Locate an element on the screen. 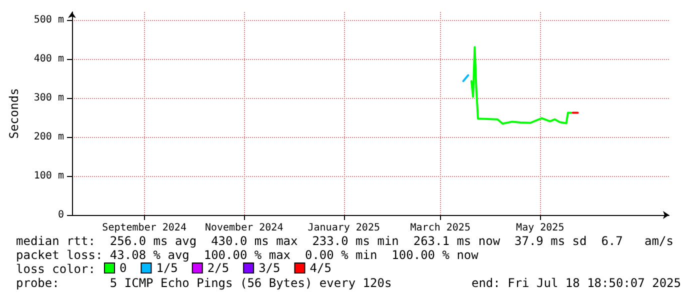  text: probe: 5 ICMP Echo Pings (56 Bytes) every 120s is located at coordinates (204, 283).